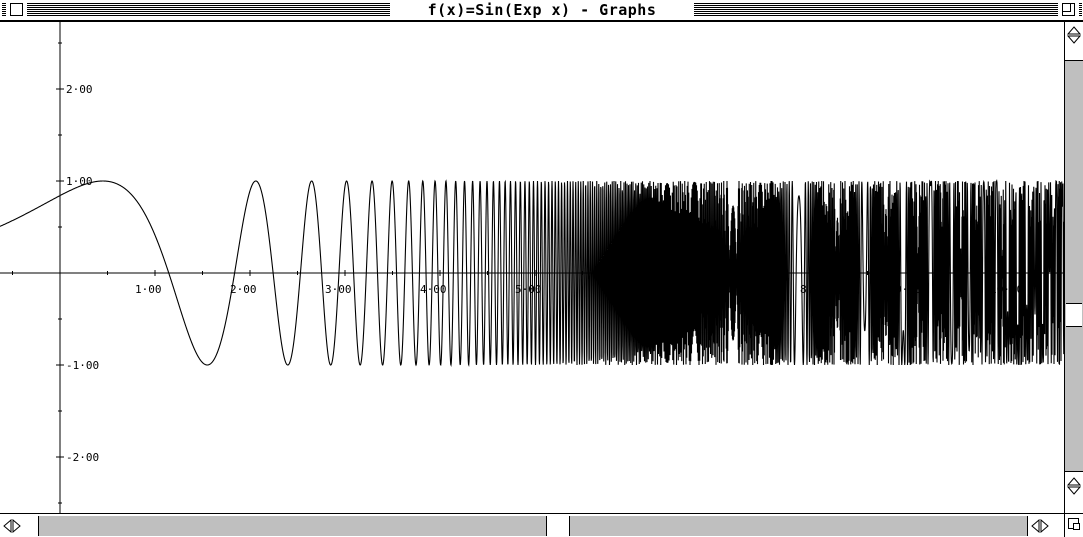 The height and width of the screenshot is (537, 1083). What do you see at coordinates (1073, 525) in the screenshot?
I see `grow-box-icon` at bounding box center [1073, 525].